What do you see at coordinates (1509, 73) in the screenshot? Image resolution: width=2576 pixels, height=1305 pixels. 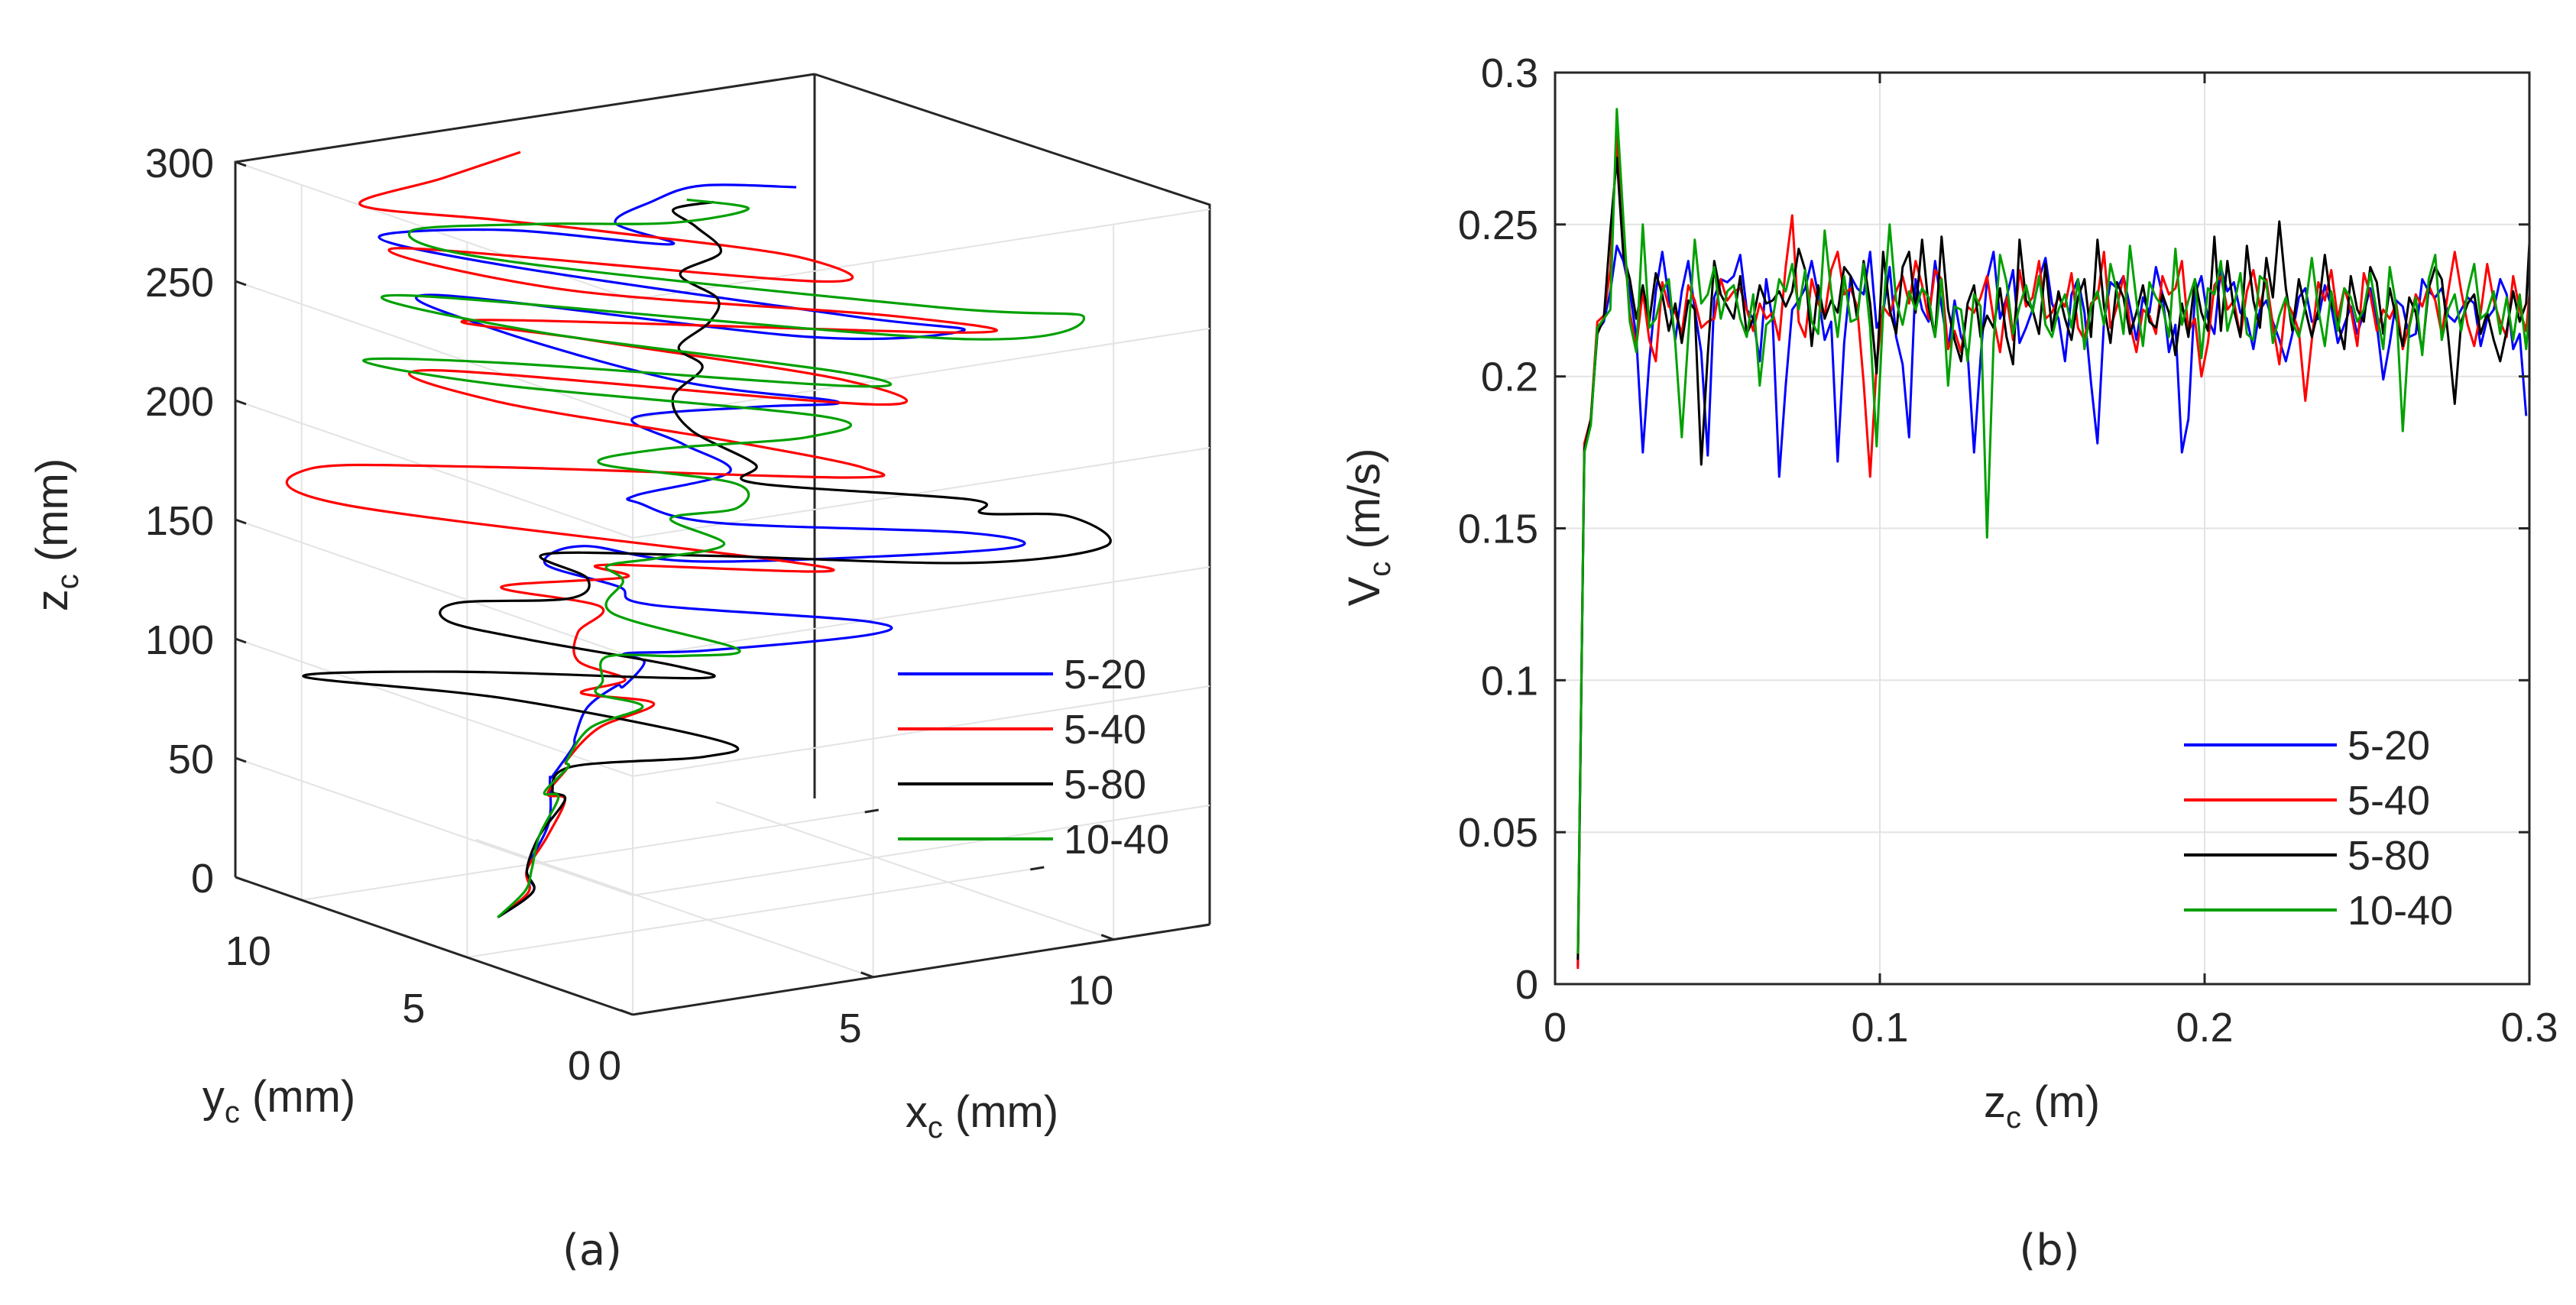 I see `panel-b-y-tick-label: 0.3` at bounding box center [1509, 73].